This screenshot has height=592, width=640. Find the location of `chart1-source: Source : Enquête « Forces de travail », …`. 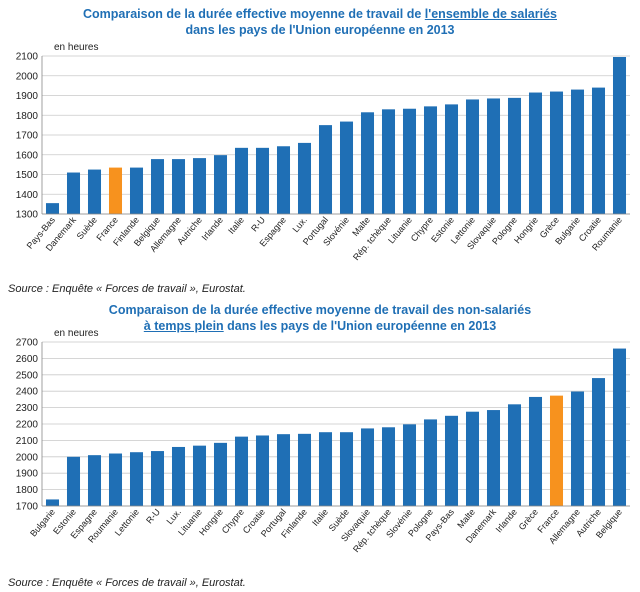

chart1-source: Source : Enquête « Forces de travail », … is located at coordinates (127, 289).